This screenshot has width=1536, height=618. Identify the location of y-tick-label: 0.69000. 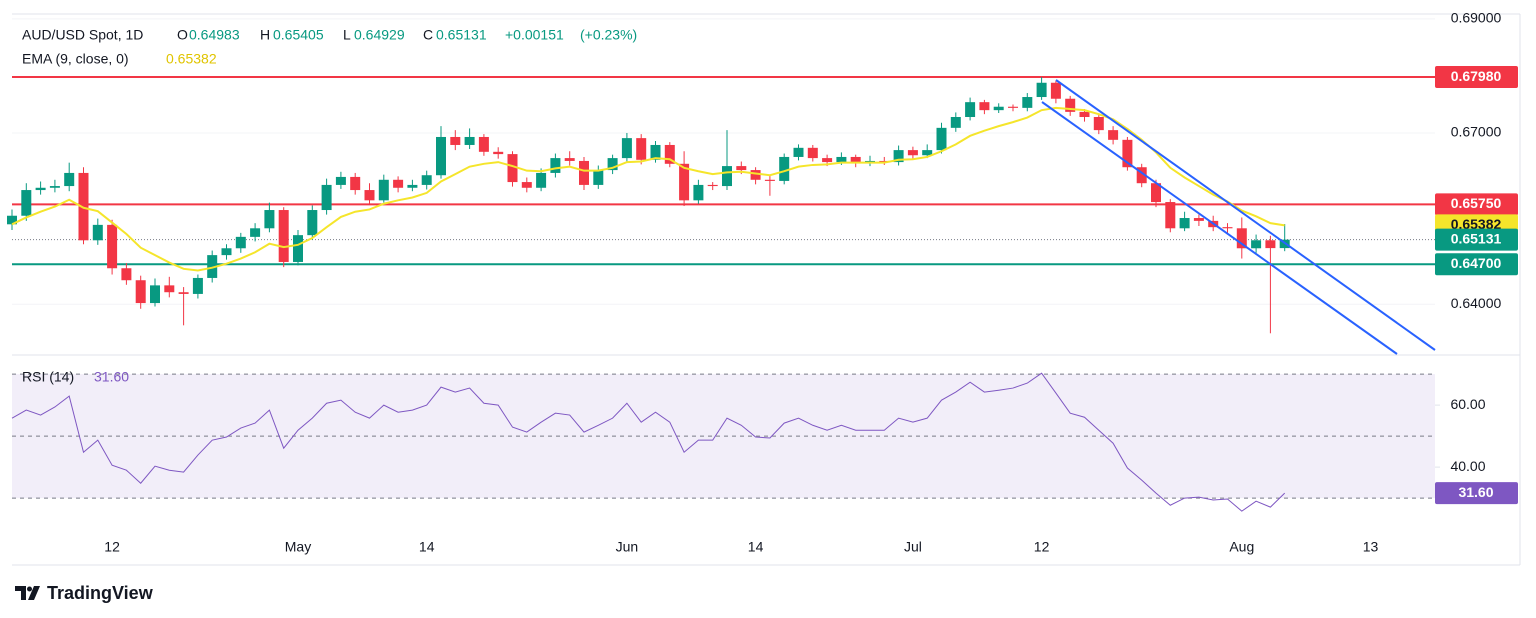
(1476, 18).